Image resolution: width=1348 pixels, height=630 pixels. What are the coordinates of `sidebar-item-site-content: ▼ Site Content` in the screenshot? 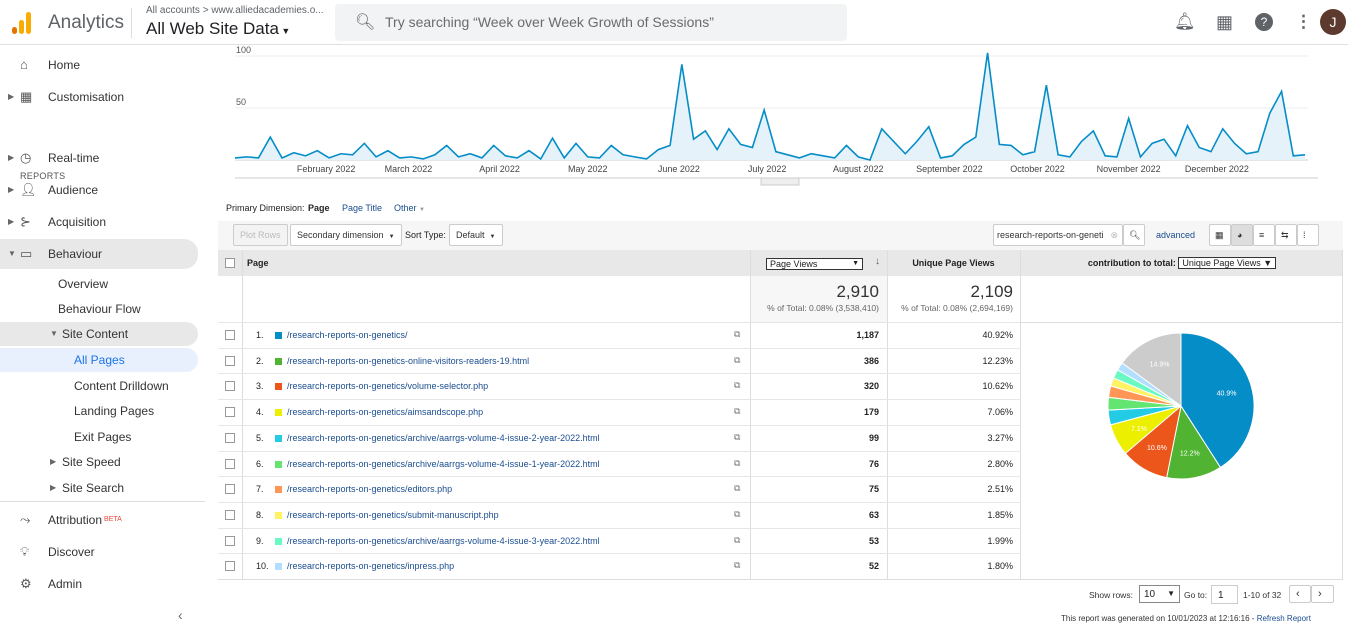 It's located at (99, 334).